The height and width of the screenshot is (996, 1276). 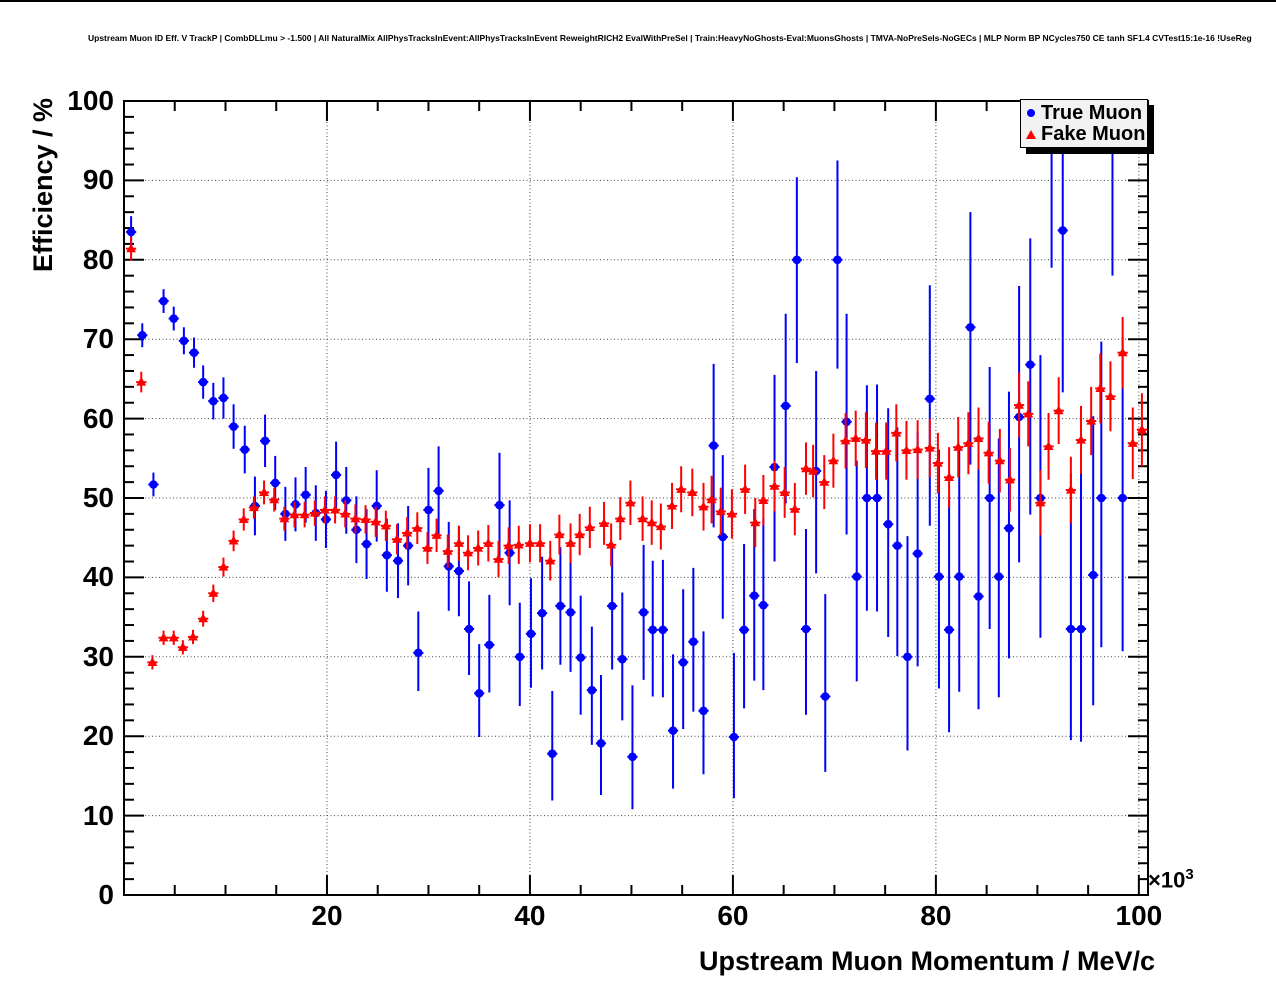 I want to click on y-tick-label: 60, so click(x=98, y=418).